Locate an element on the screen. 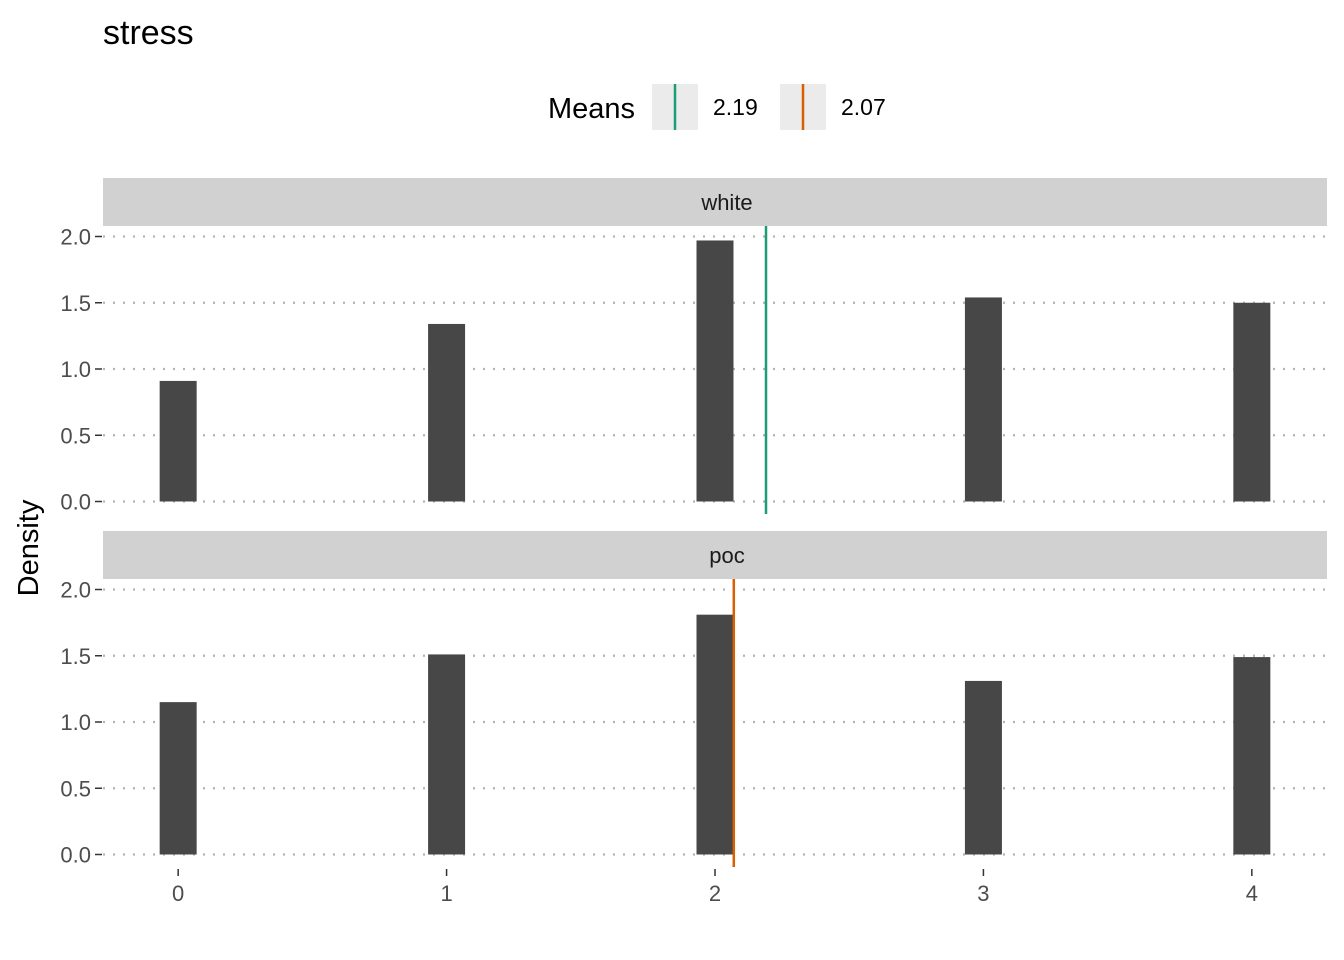 This screenshot has width=1344, height=960. x-tick-label: 2 is located at coordinates (715, 893).